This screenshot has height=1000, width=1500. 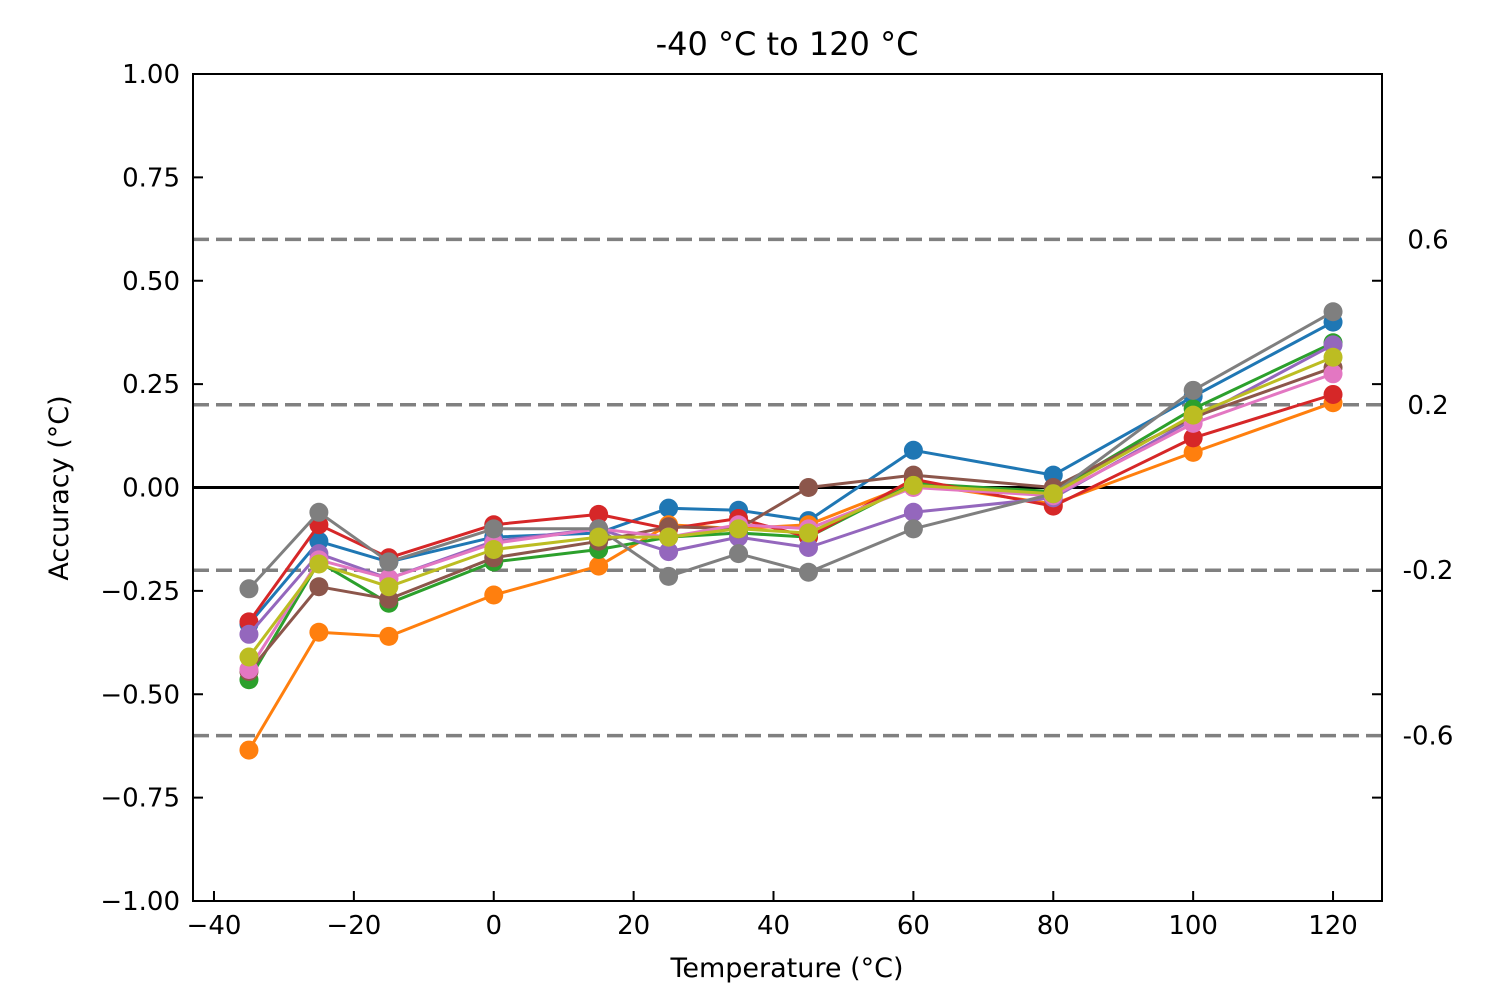 I want to click on x-axis-title: Temperature (°C), so click(x=786, y=968).